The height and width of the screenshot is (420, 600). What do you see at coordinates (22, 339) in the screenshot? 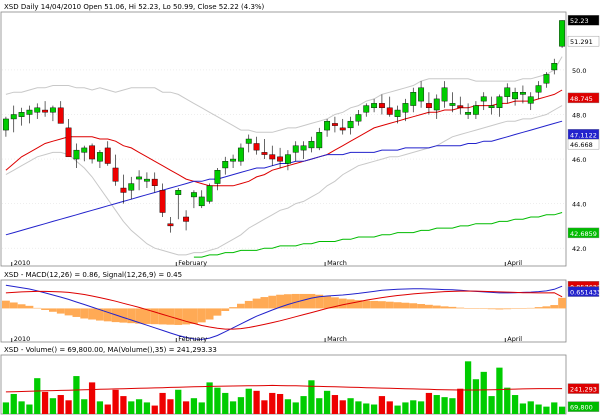
I see `macd-x-label: 2010` at bounding box center [22, 339].